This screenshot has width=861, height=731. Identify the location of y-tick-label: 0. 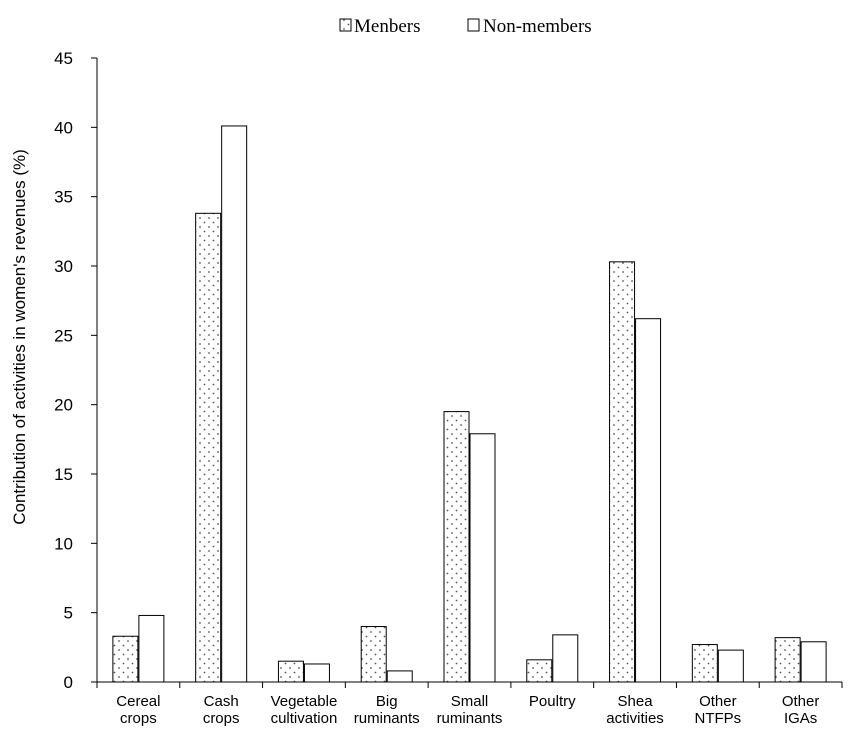
(68, 682).